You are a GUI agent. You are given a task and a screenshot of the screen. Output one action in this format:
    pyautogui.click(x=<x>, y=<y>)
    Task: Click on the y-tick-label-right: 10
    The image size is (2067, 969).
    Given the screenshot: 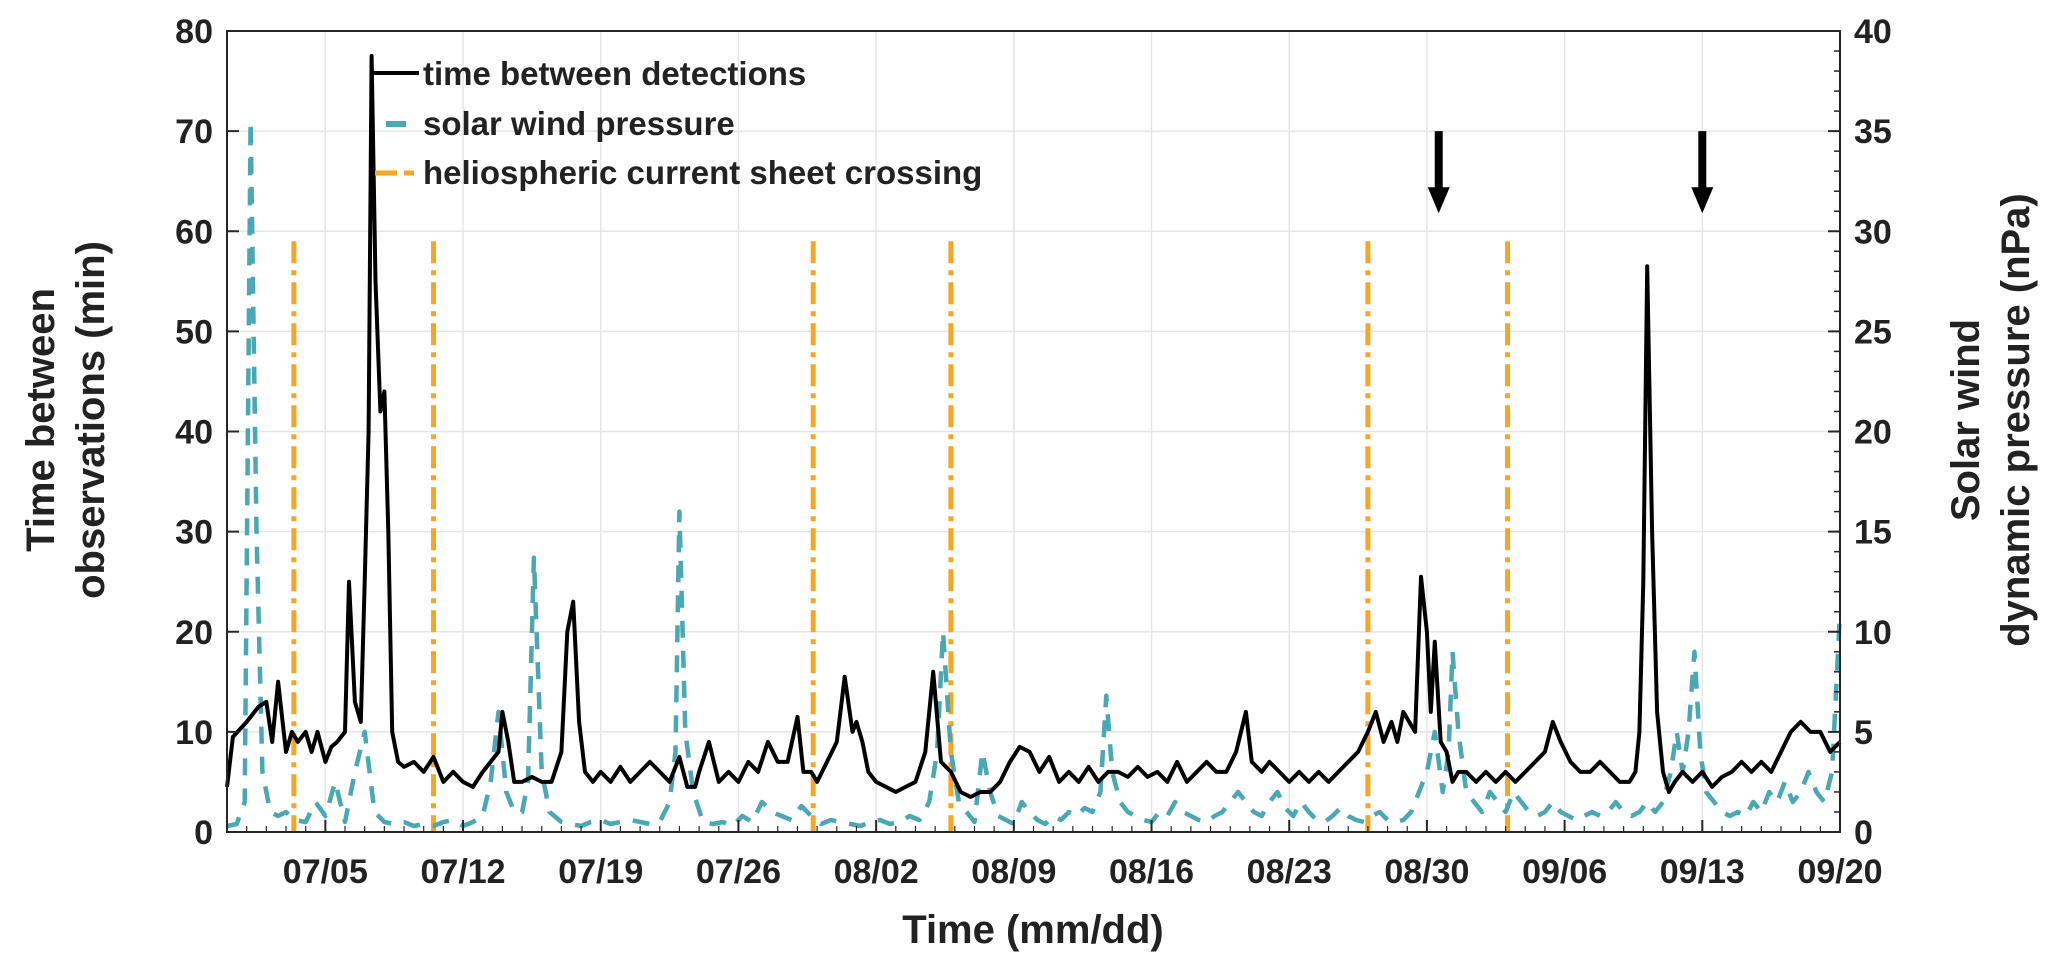 What is the action you would take?
    pyautogui.click(x=1873, y=633)
    